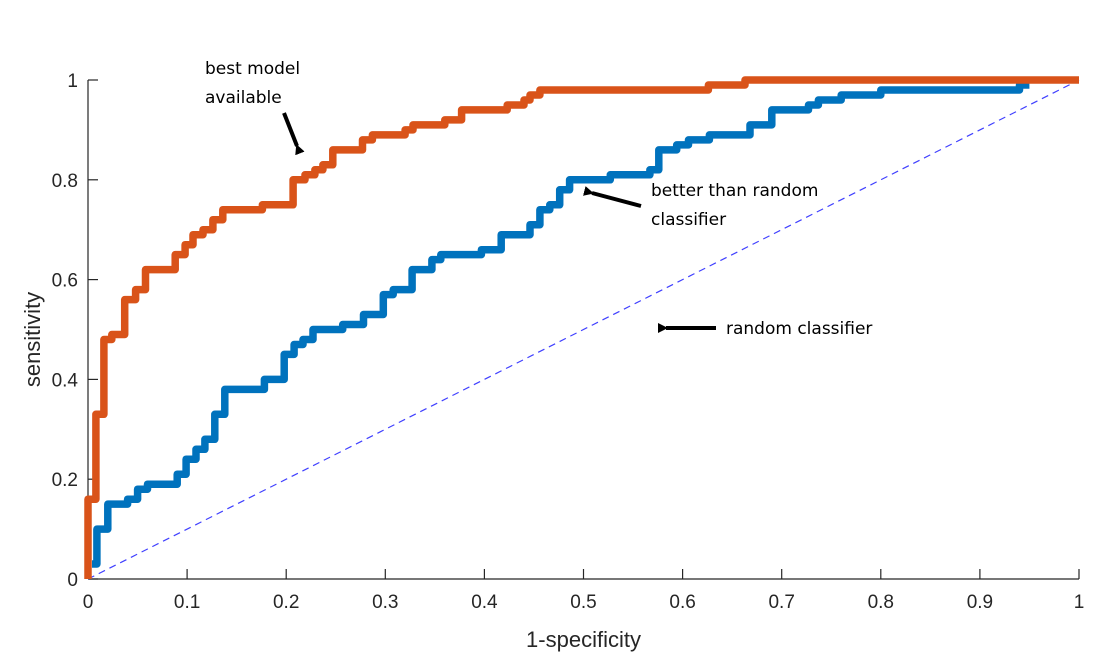 The width and height of the screenshot is (1112, 664). I want to click on y-tick-label: 0.6, so click(65, 281).